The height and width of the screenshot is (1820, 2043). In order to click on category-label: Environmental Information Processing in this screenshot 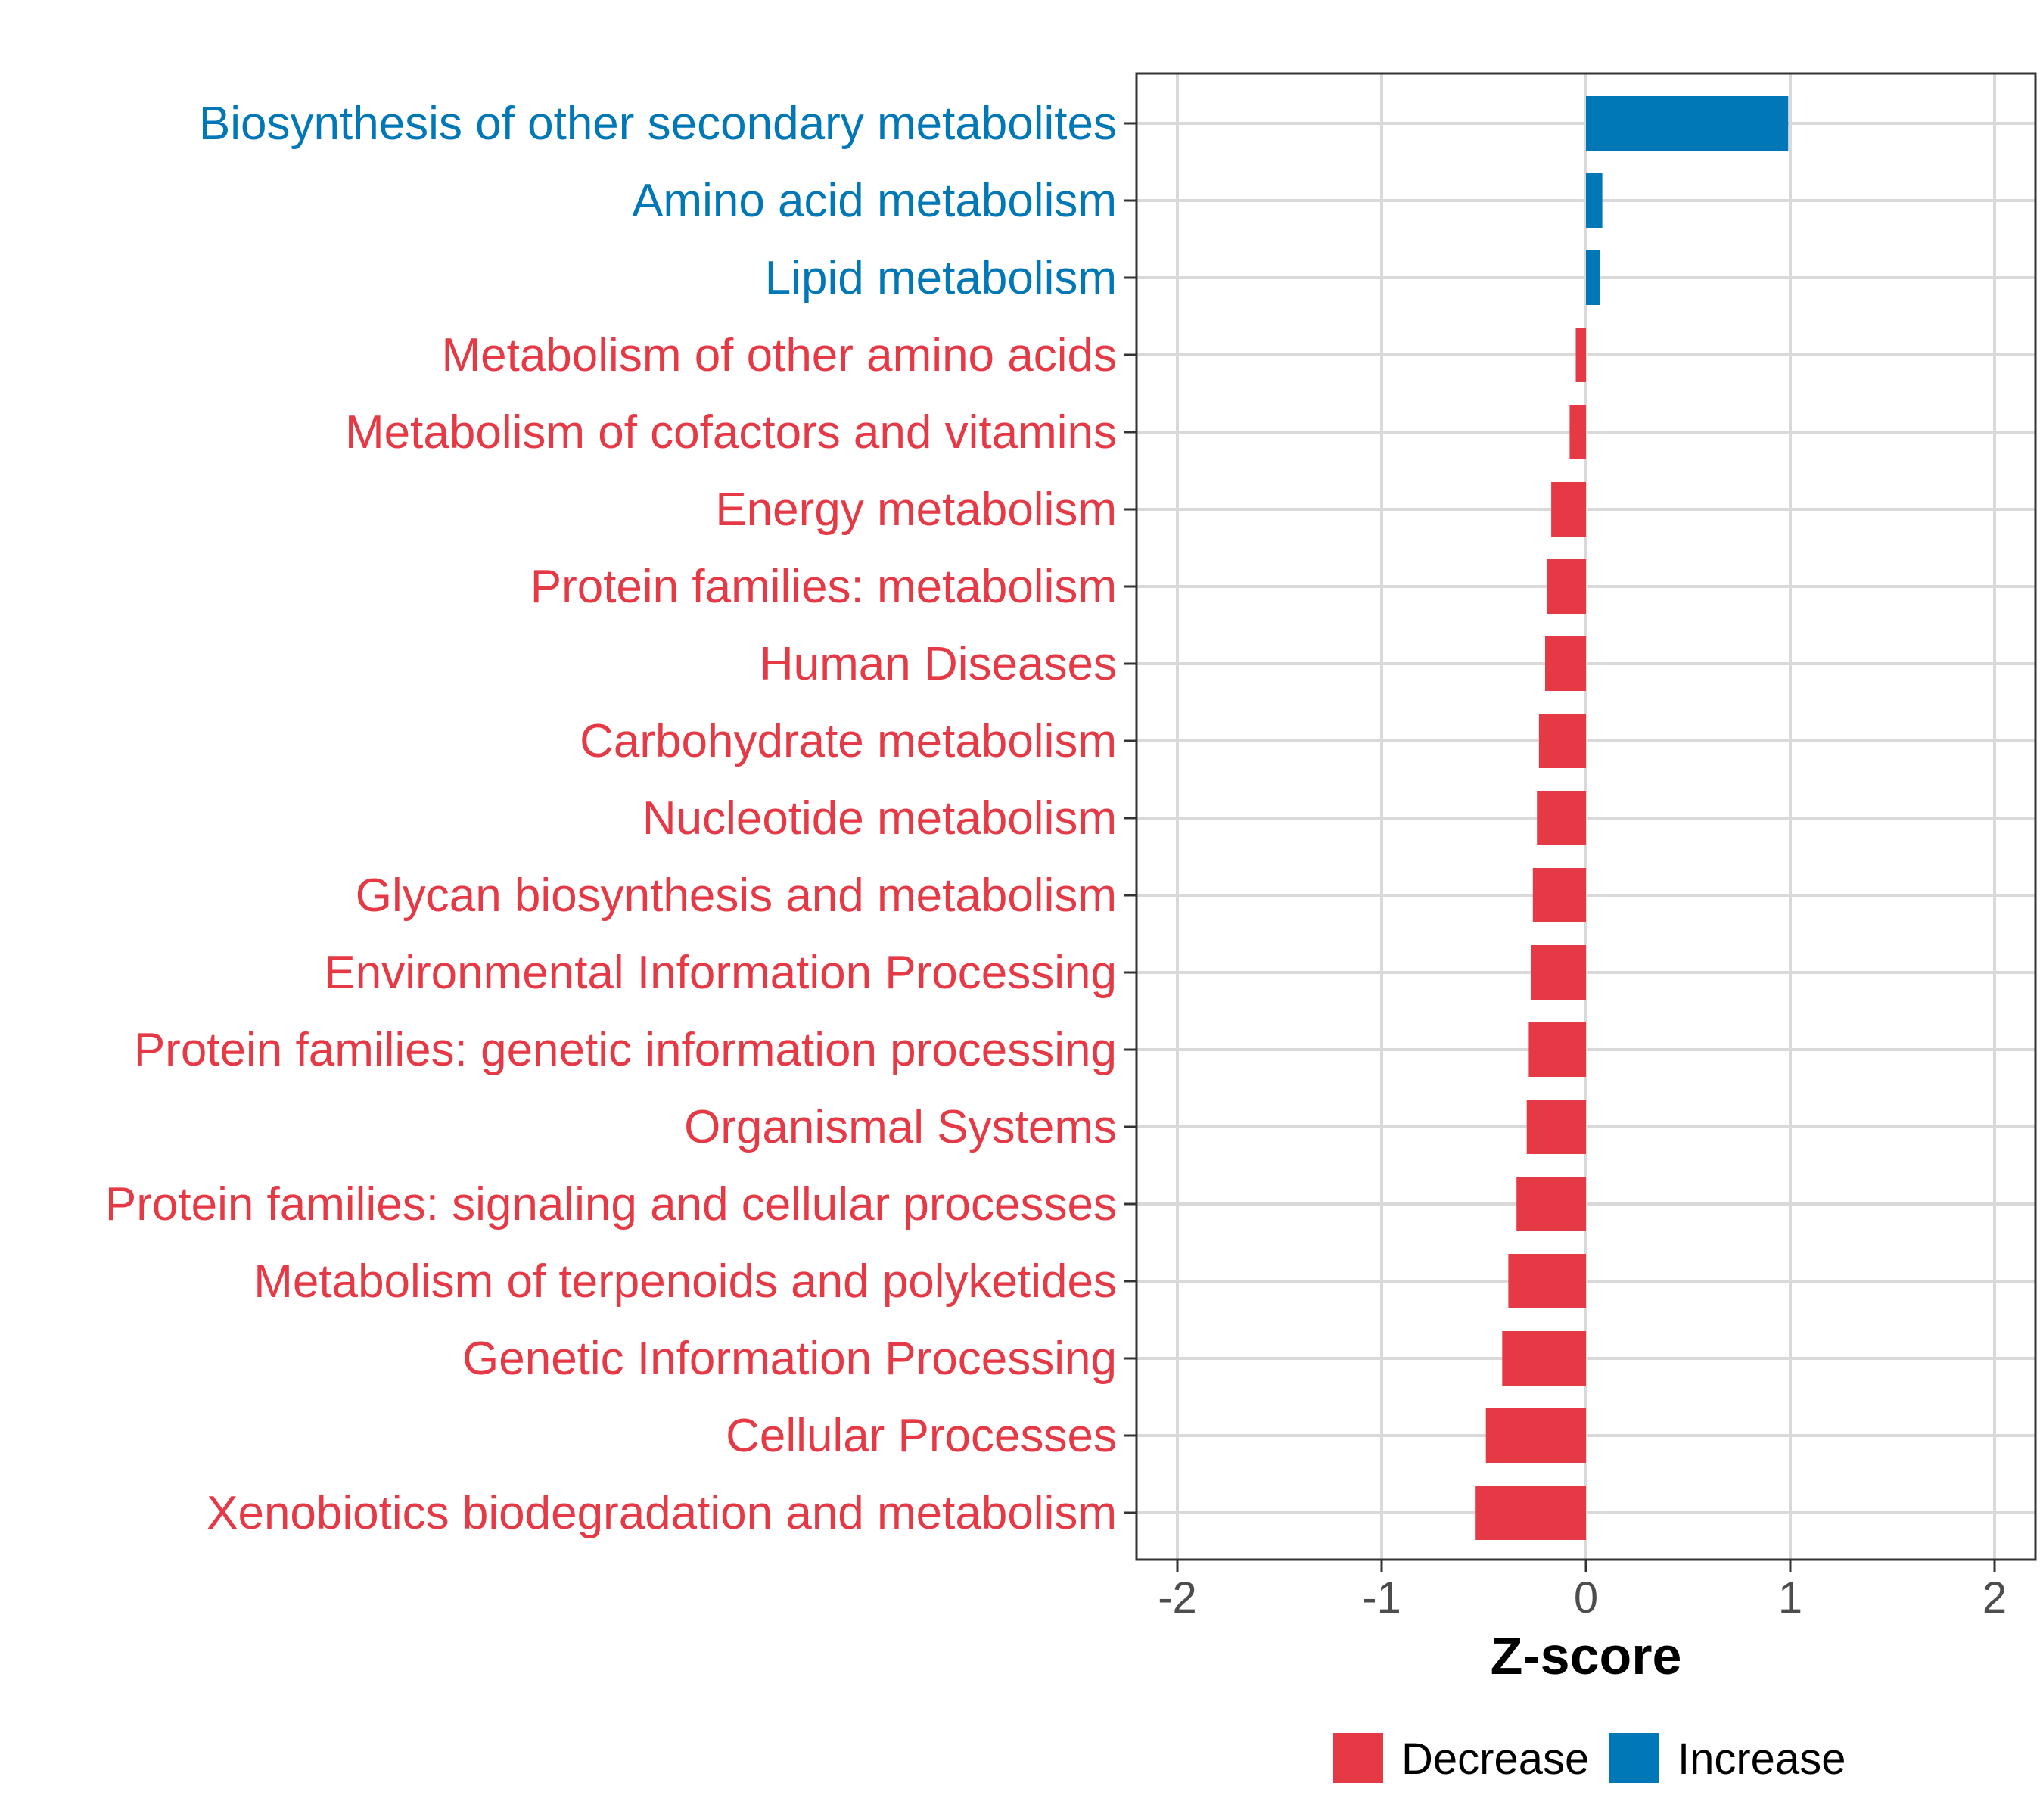, I will do `click(721, 973)`.